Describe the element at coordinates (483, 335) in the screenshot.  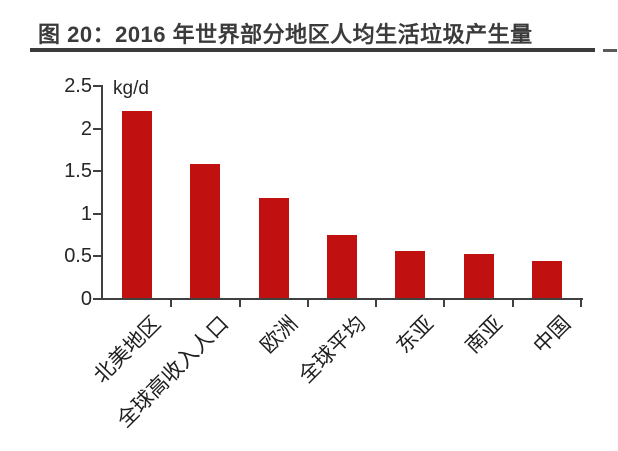
I see `x-axis-category-label: 南亚` at that location.